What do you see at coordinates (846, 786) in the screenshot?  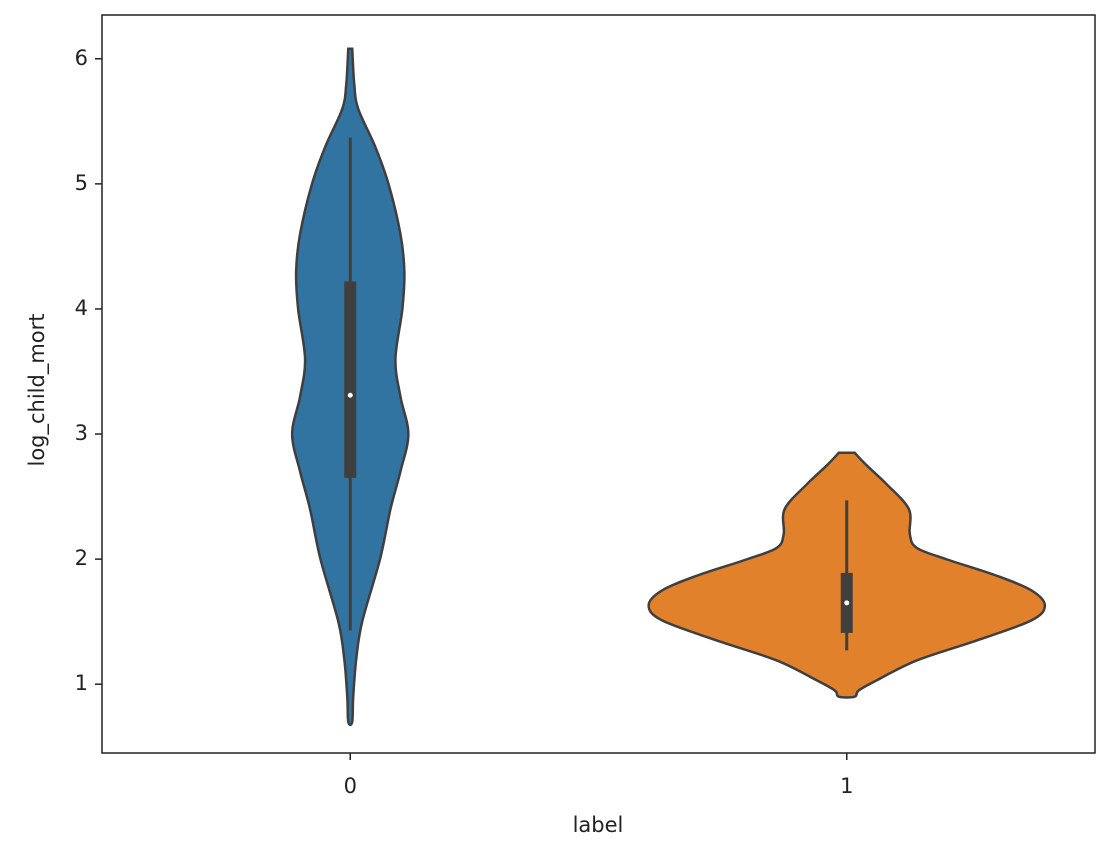 I see `x-tick-label: 1` at bounding box center [846, 786].